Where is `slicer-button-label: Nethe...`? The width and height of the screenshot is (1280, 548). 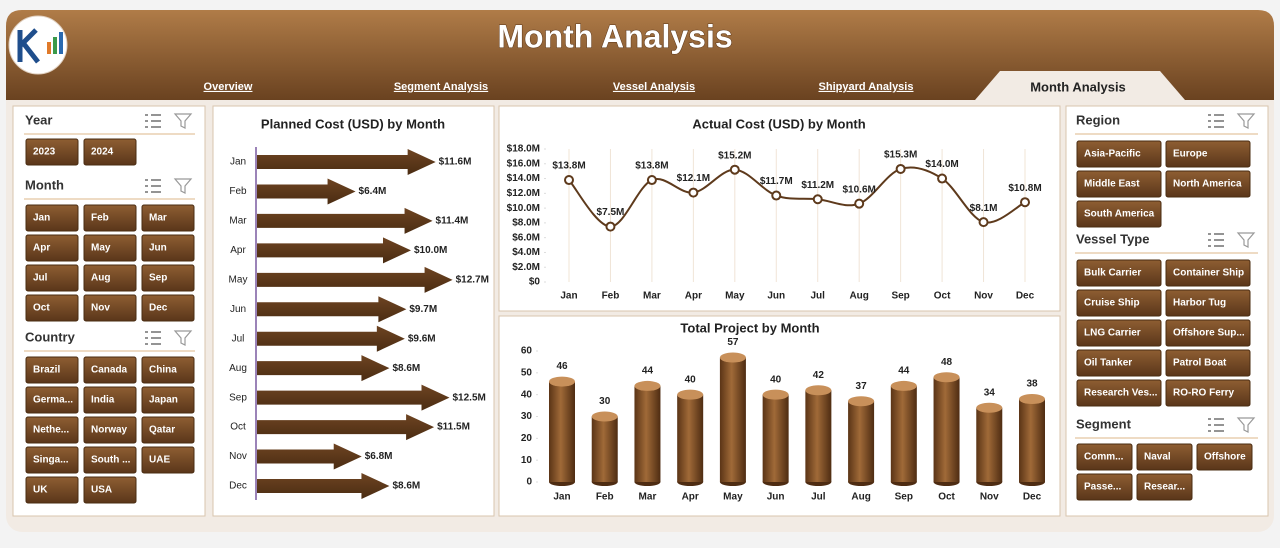 slicer-button-label: Nethe... is located at coordinates (51, 430).